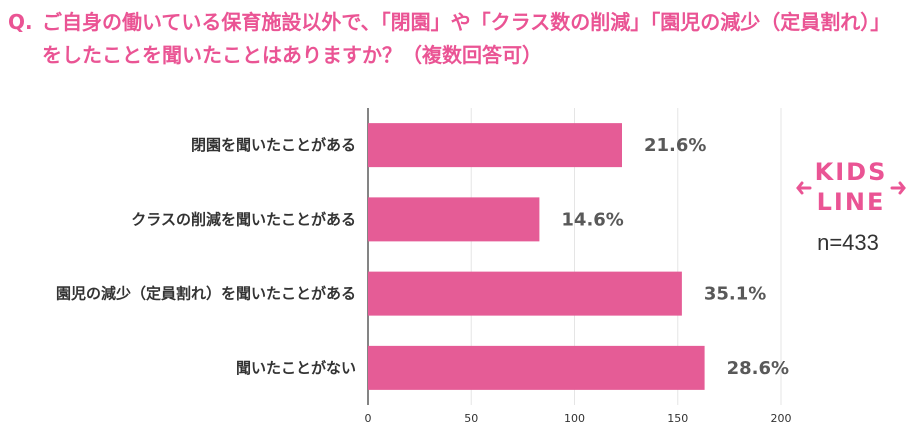 The image size is (920, 445). What do you see at coordinates (848, 242) in the screenshot?
I see `sample-size-label: n=433` at bounding box center [848, 242].